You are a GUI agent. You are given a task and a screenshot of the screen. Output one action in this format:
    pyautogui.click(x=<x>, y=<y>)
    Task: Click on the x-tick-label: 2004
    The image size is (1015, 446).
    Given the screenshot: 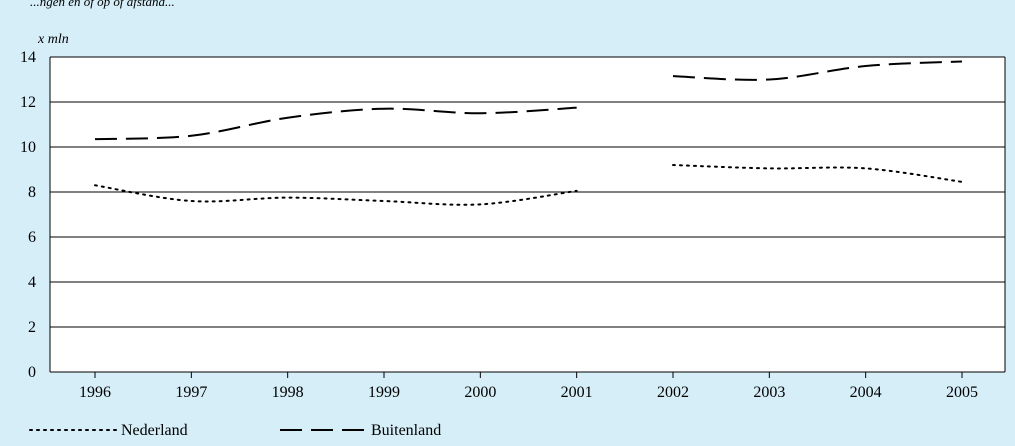 What is the action you would take?
    pyautogui.click(x=866, y=392)
    